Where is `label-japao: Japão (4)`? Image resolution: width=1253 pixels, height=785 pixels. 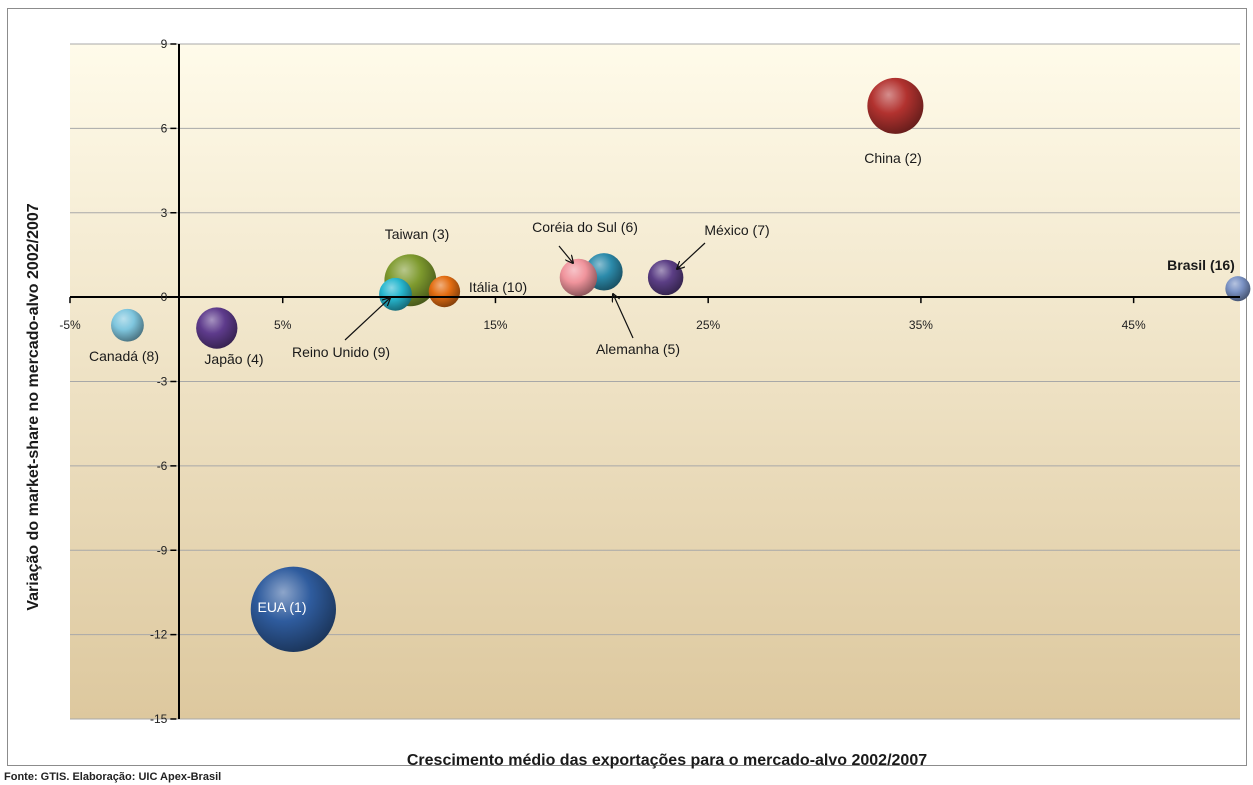 label-japao: Japão (4) is located at coordinates (233, 359).